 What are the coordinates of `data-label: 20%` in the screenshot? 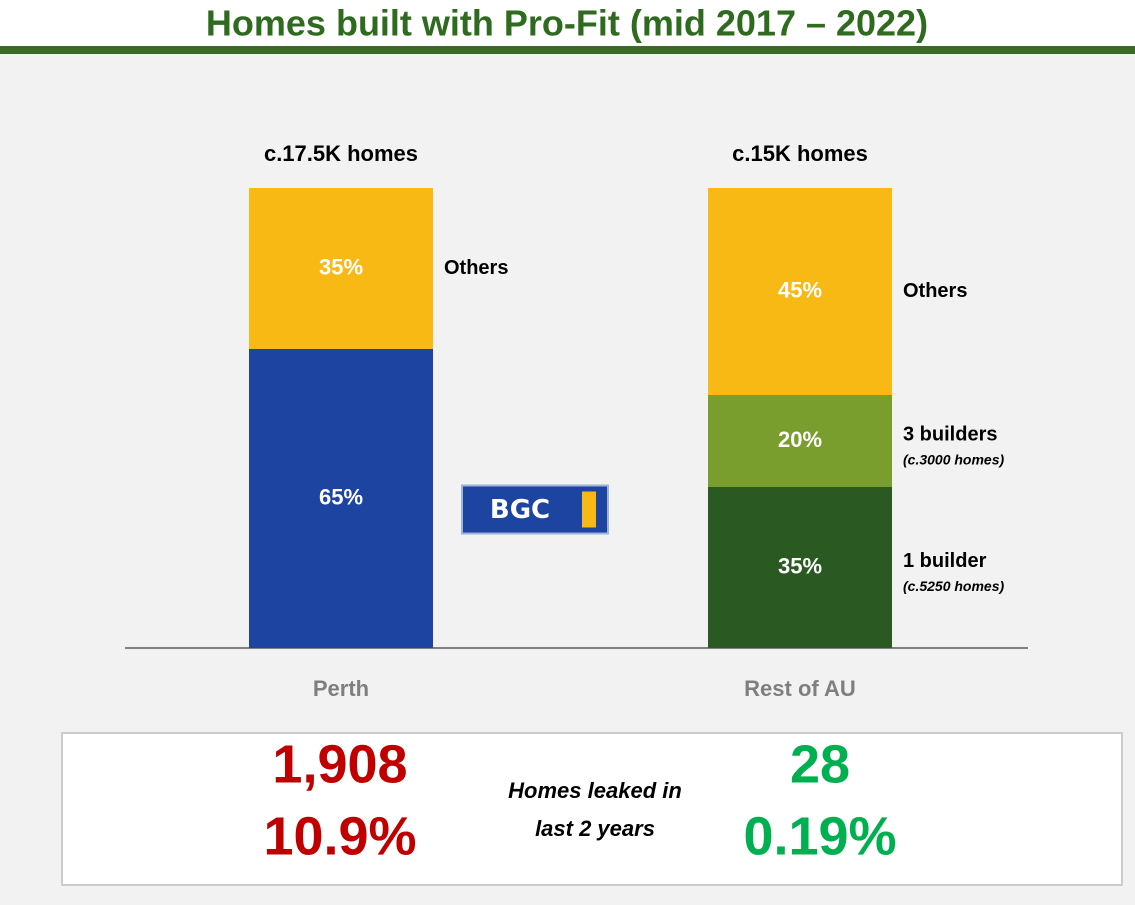 It's located at (800, 439).